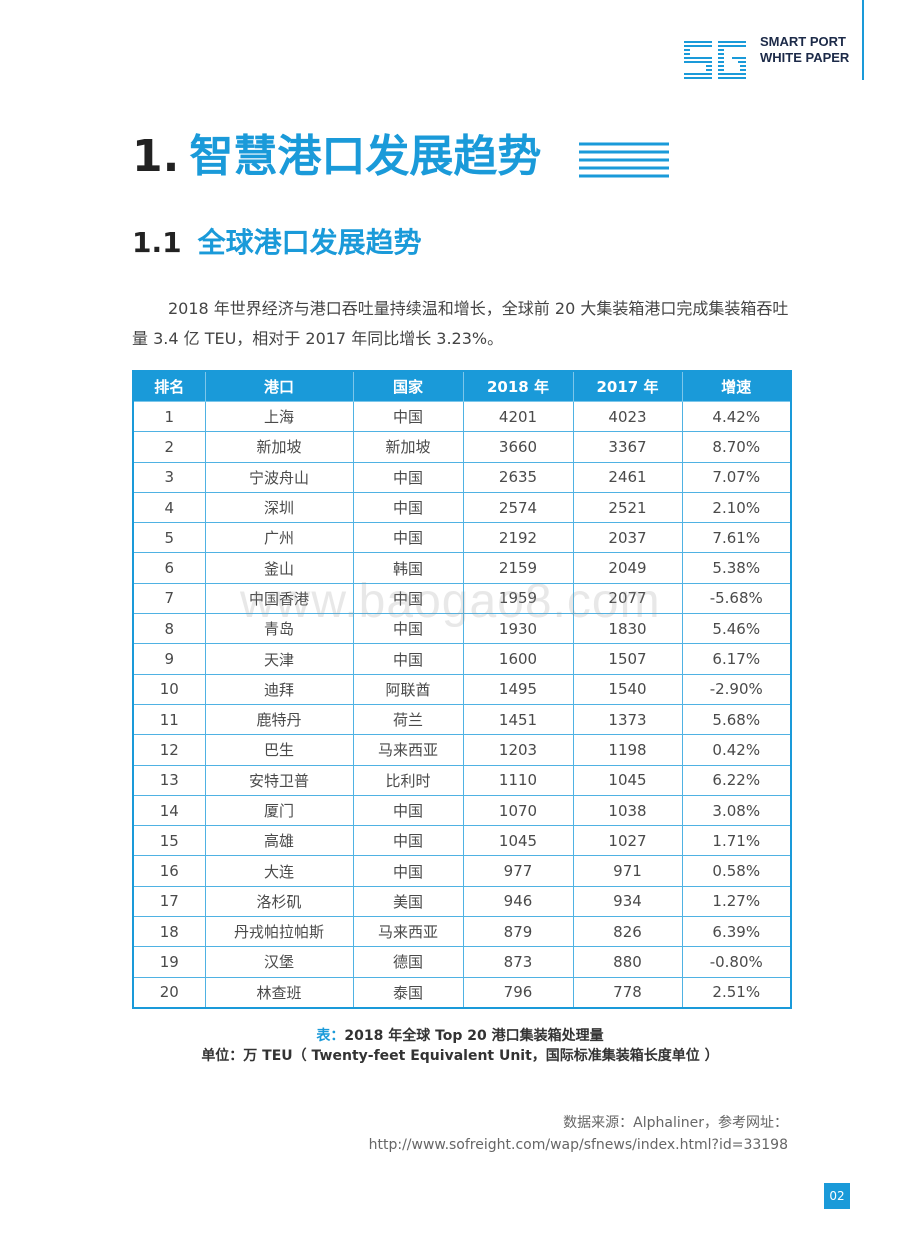  I want to click on source-line1: 数据来源：Alphaliner，参考网址：, so click(675, 1123).